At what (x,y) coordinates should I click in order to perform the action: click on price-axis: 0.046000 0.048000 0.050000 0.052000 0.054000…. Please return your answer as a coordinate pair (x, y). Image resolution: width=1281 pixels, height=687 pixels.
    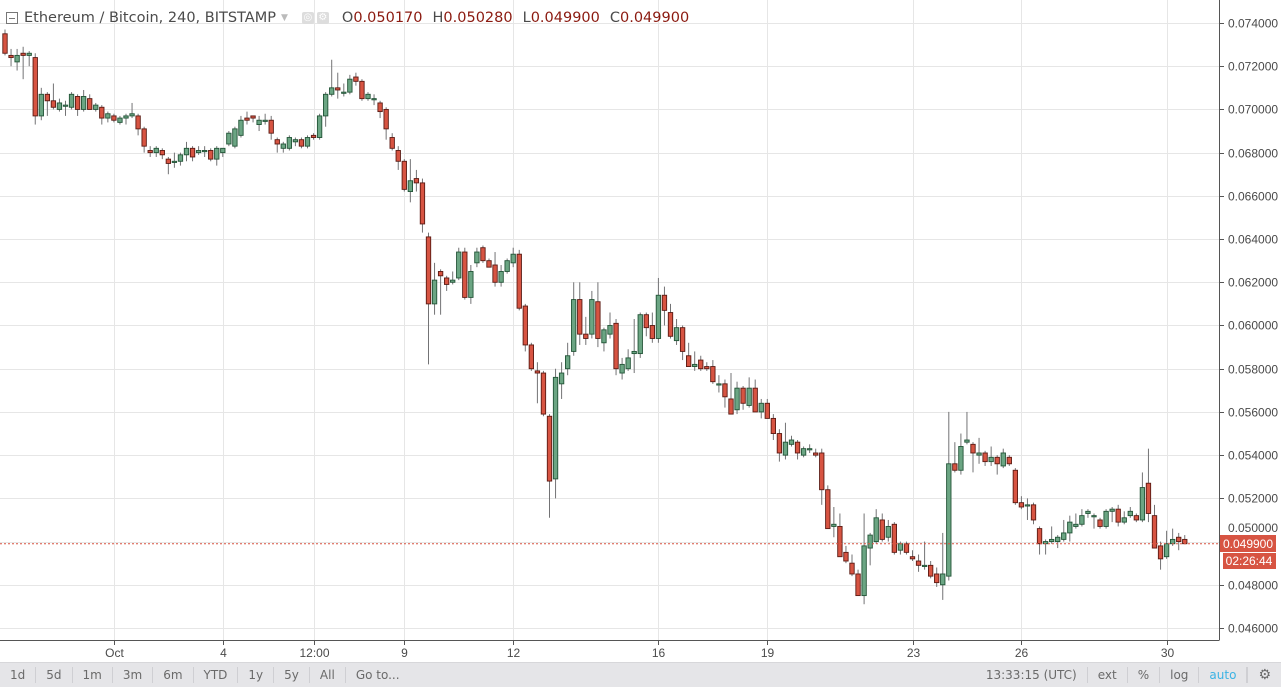
    Looking at the image, I should click on (1248, 326).